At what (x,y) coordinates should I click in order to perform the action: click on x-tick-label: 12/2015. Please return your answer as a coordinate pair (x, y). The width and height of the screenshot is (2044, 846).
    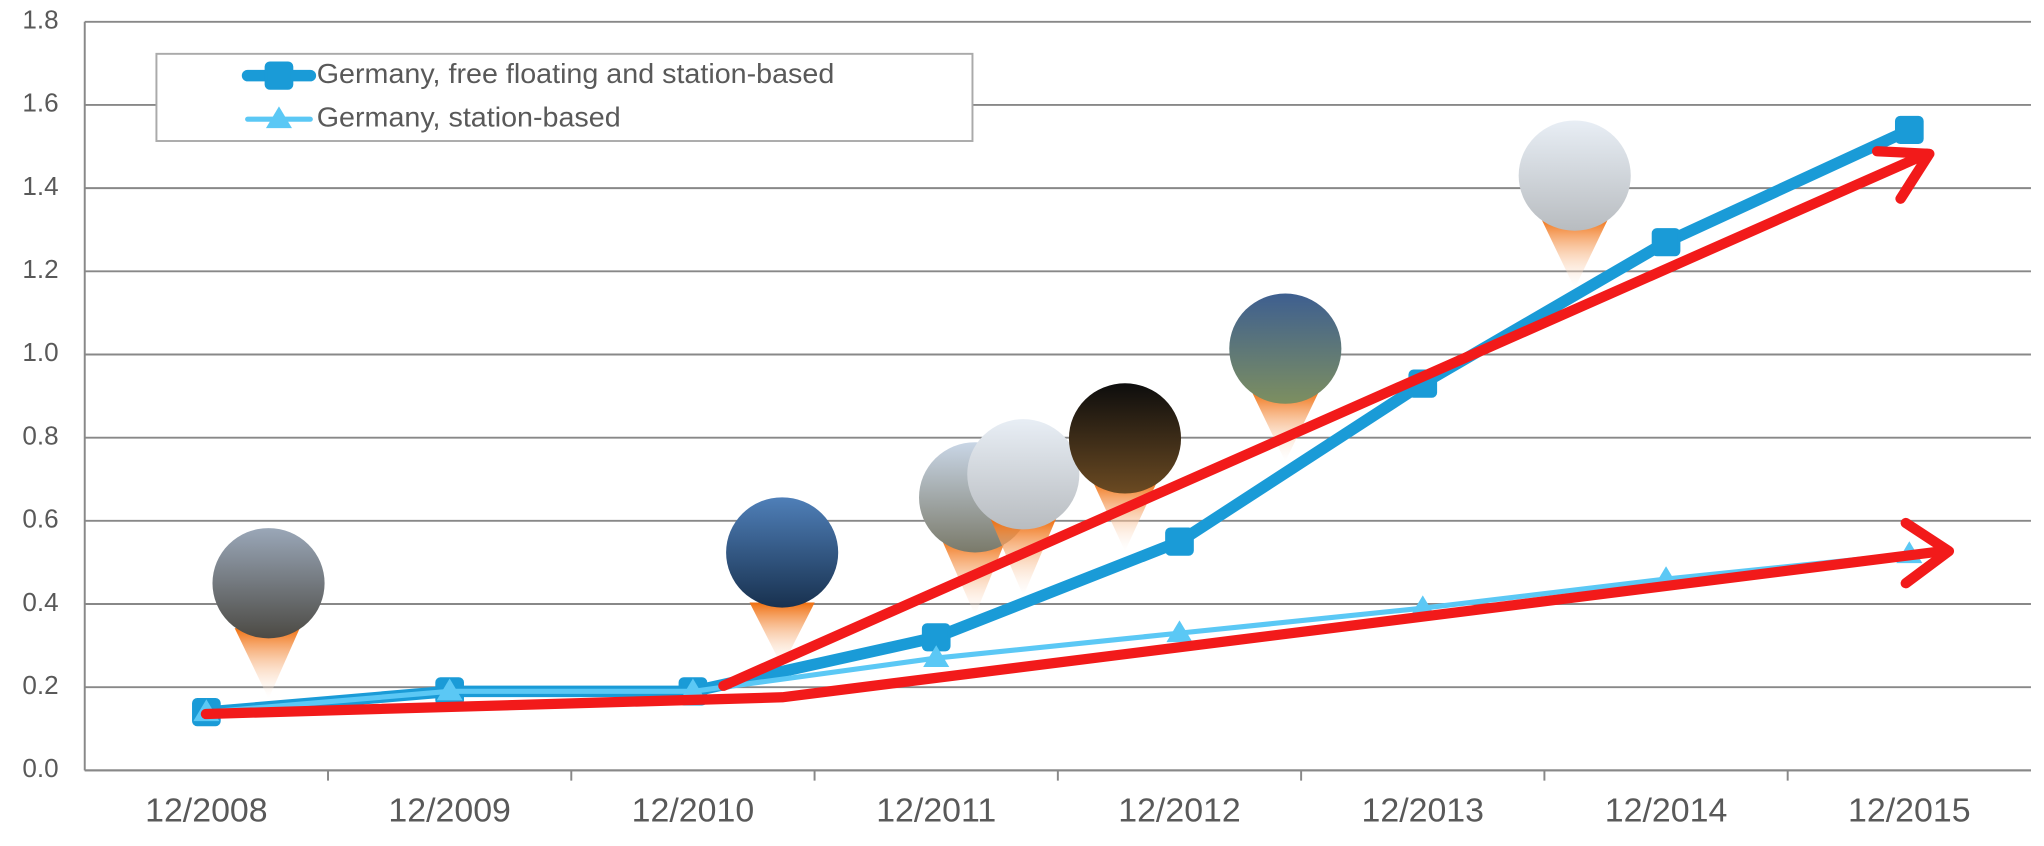
    Looking at the image, I should click on (1909, 811).